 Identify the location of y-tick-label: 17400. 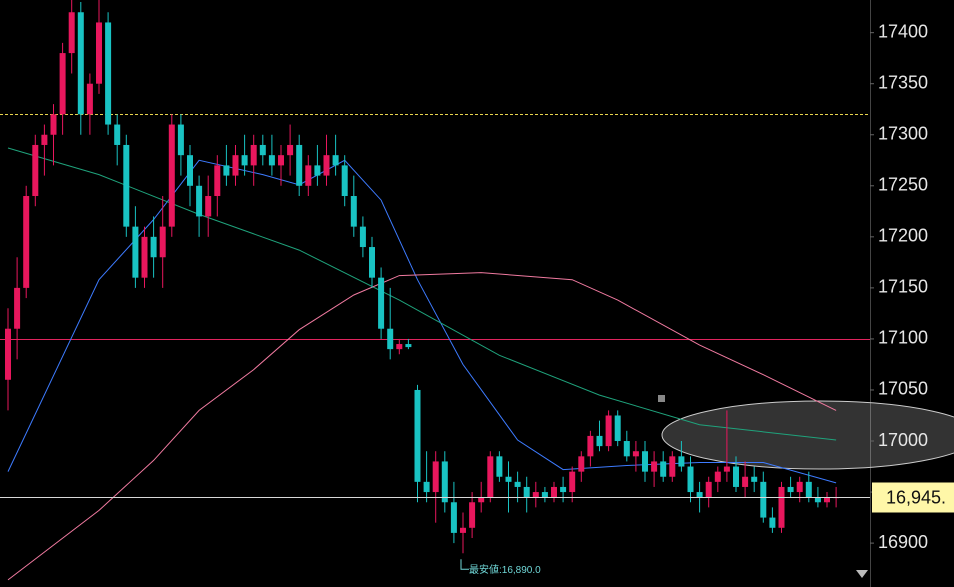
(903, 31).